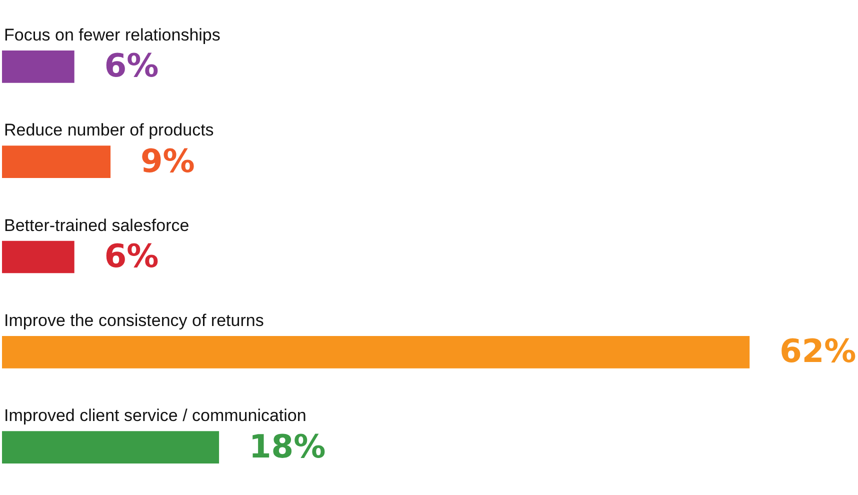 Image resolution: width=858 pixels, height=495 pixels. What do you see at coordinates (112, 35) in the screenshot?
I see `y-tick-label: Focus on fewer relationships` at bounding box center [112, 35].